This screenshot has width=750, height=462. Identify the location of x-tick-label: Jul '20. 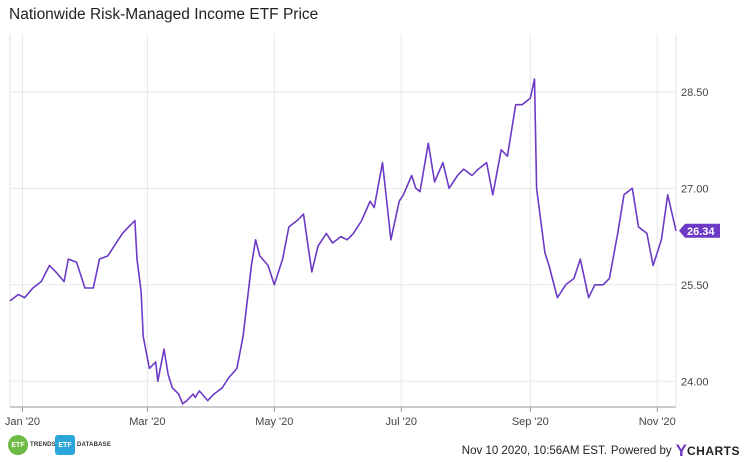
(401, 422).